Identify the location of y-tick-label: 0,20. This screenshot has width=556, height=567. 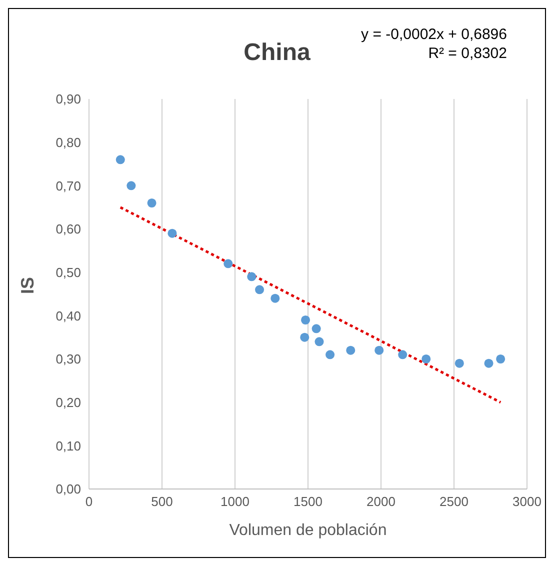
(68, 402).